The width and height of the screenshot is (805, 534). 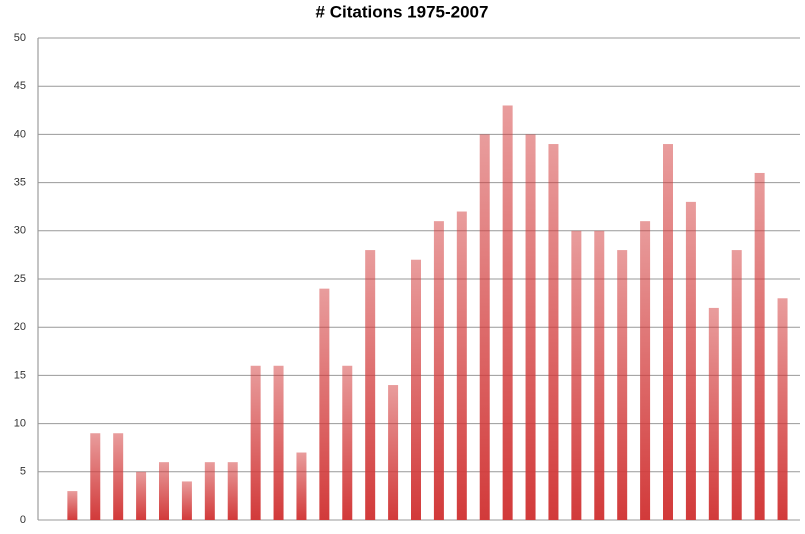 What do you see at coordinates (23, 472) in the screenshot?
I see `y-tick-label: 5` at bounding box center [23, 472].